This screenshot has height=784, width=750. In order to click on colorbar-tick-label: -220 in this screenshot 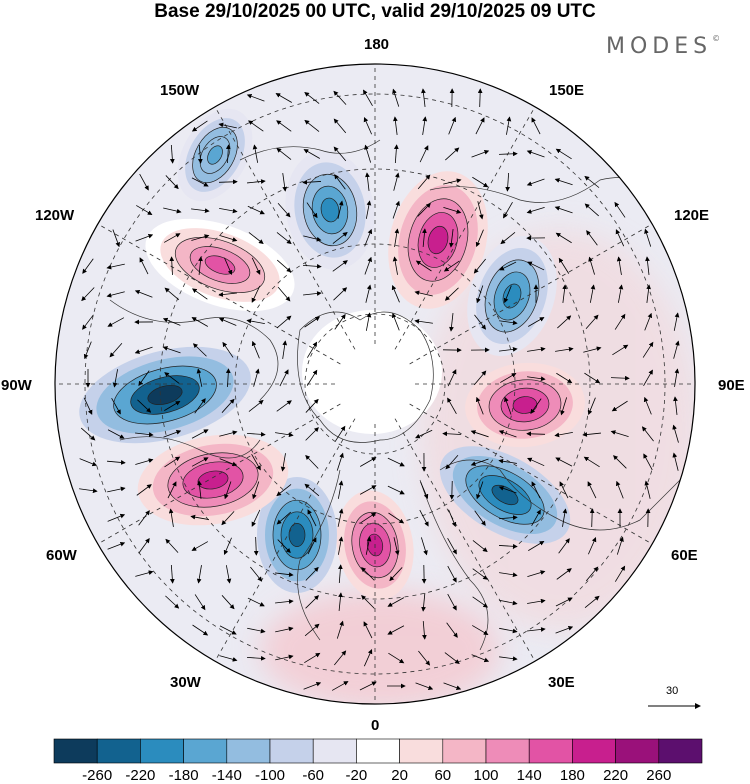, I will do `click(140, 775)`.